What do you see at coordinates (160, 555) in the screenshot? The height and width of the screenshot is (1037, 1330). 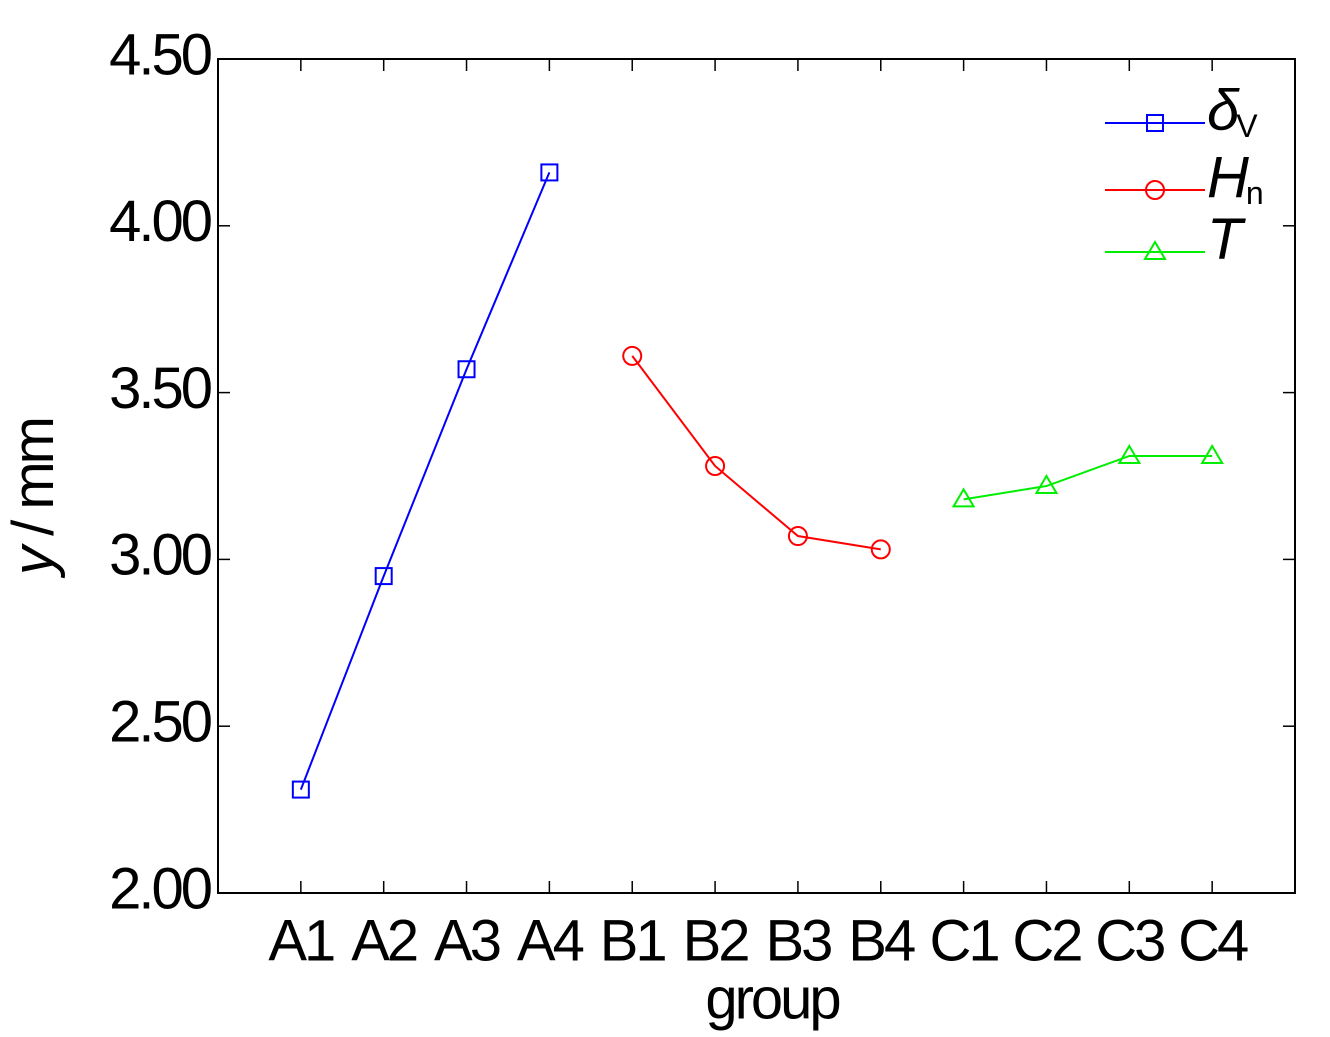 I see `y-tick-label: 3.00` at bounding box center [160, 555].